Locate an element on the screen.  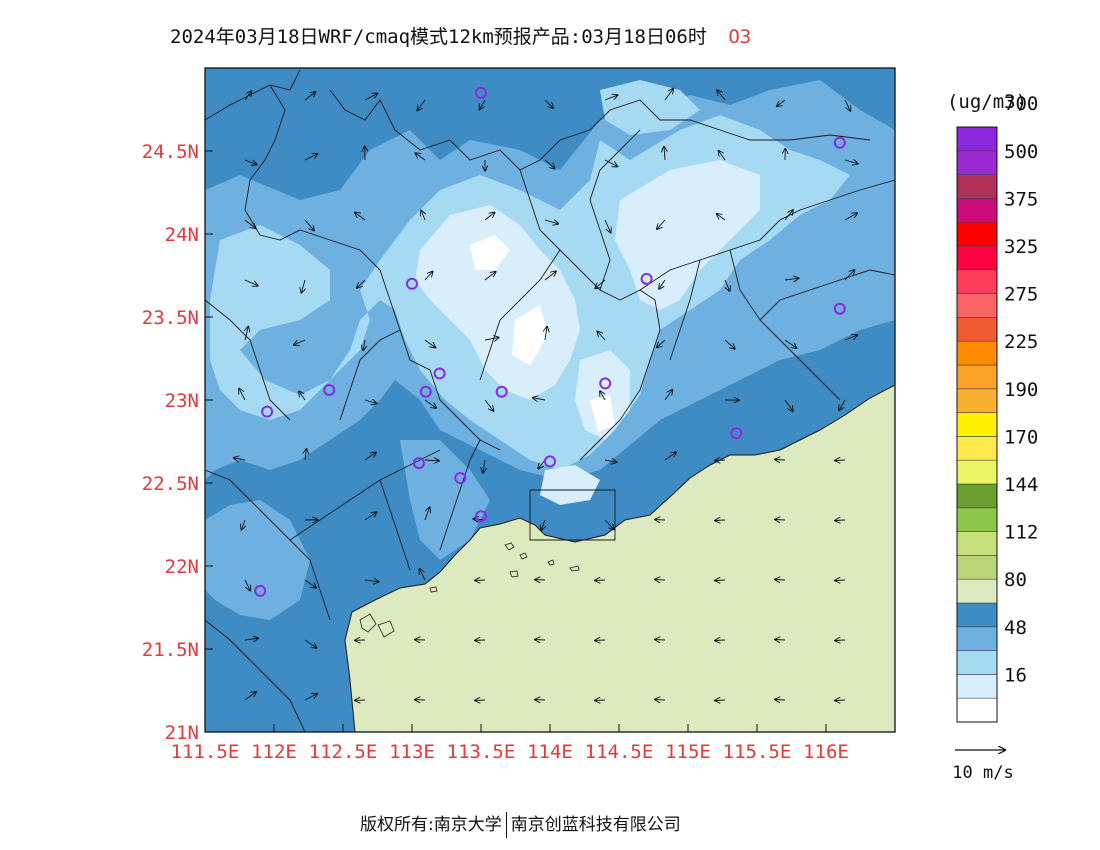
legend-frame is located at coordinates (977, 424).